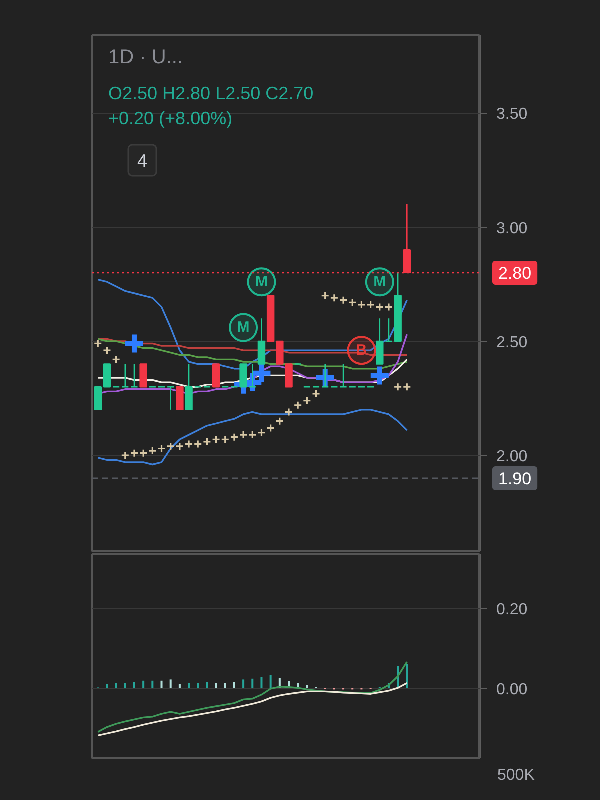 The image size is (600, 800). Describe the element at coordinates (143, 161) in the screenshot. I see `annotation: 4` at that location.